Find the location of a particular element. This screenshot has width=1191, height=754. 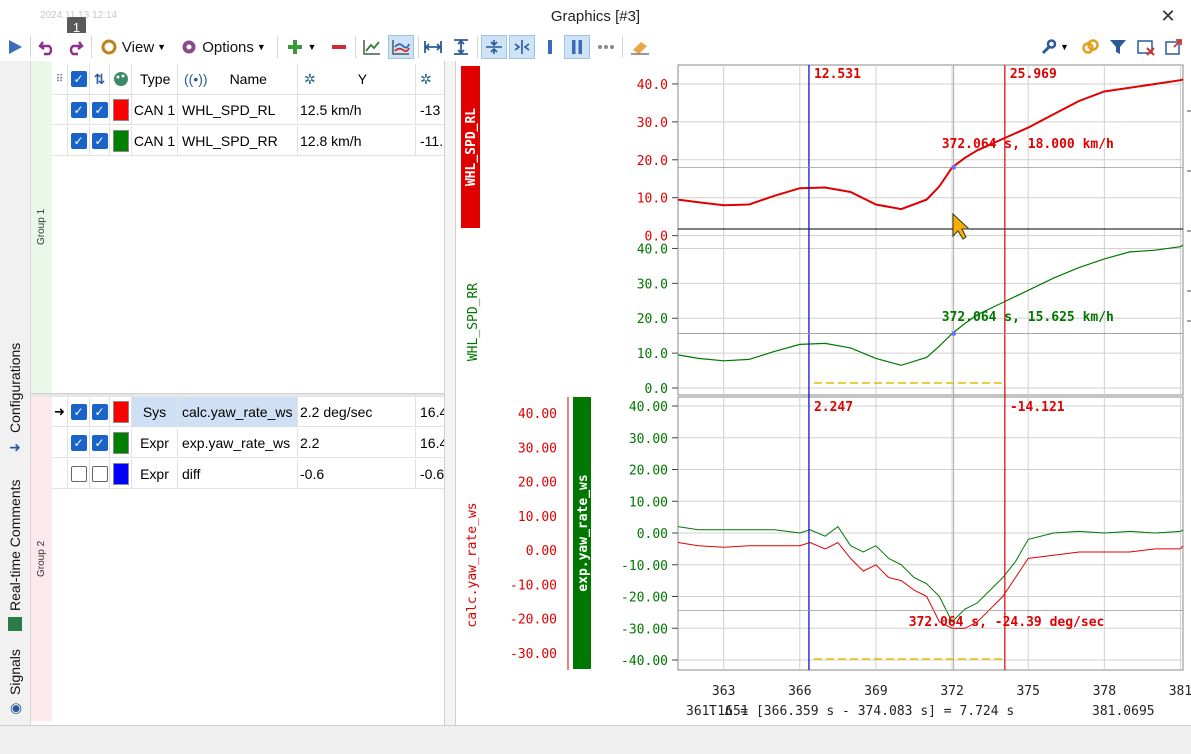

add-signal-button: ▼ is located at coordinates (301, 47).